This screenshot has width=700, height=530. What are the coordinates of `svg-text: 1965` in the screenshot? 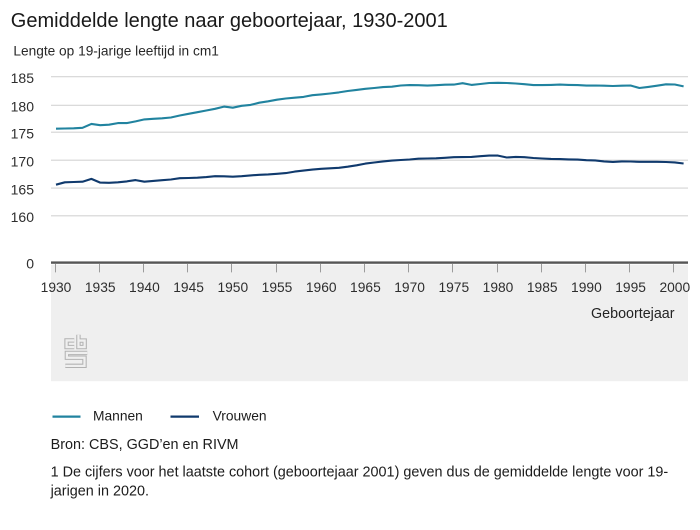 It's located at (365, 287).